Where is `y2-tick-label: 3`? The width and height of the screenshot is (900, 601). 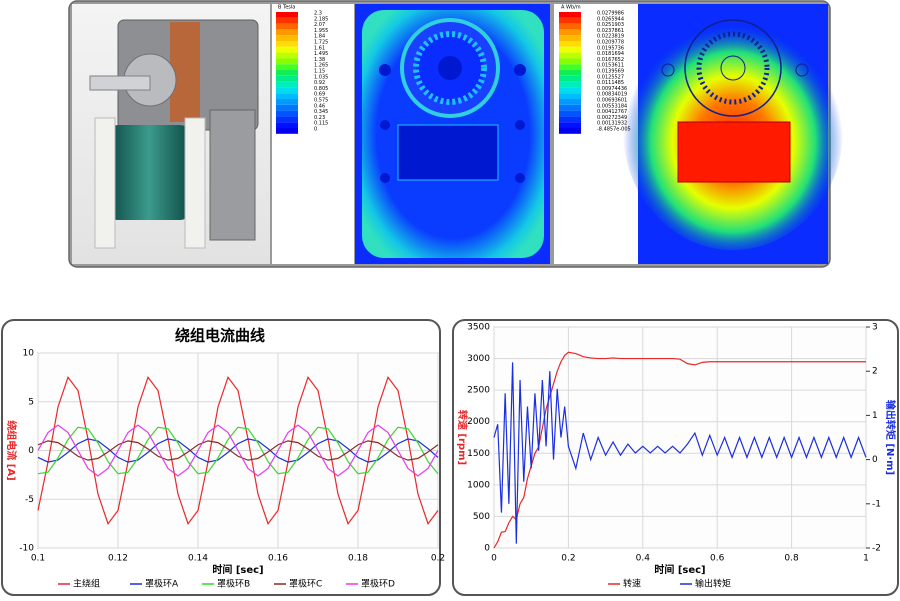
y2-tick-label: 3 is located at coordinates (875, 328).